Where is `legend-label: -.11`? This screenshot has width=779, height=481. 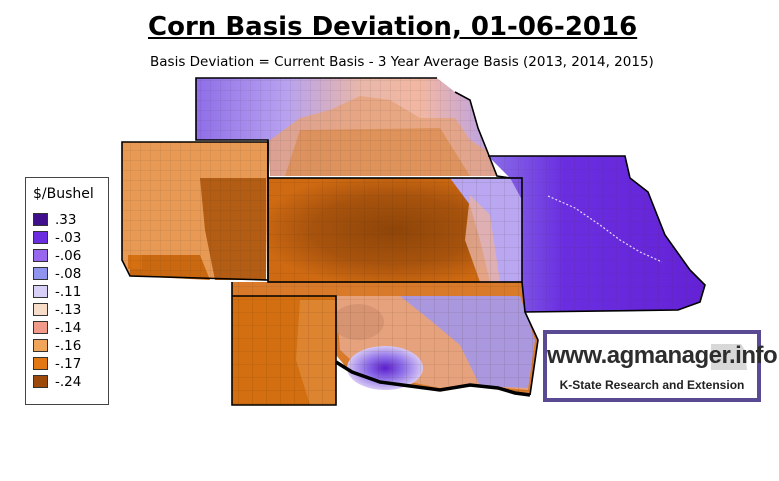
legend-label: -.11 is located at coordinates (68, 292).